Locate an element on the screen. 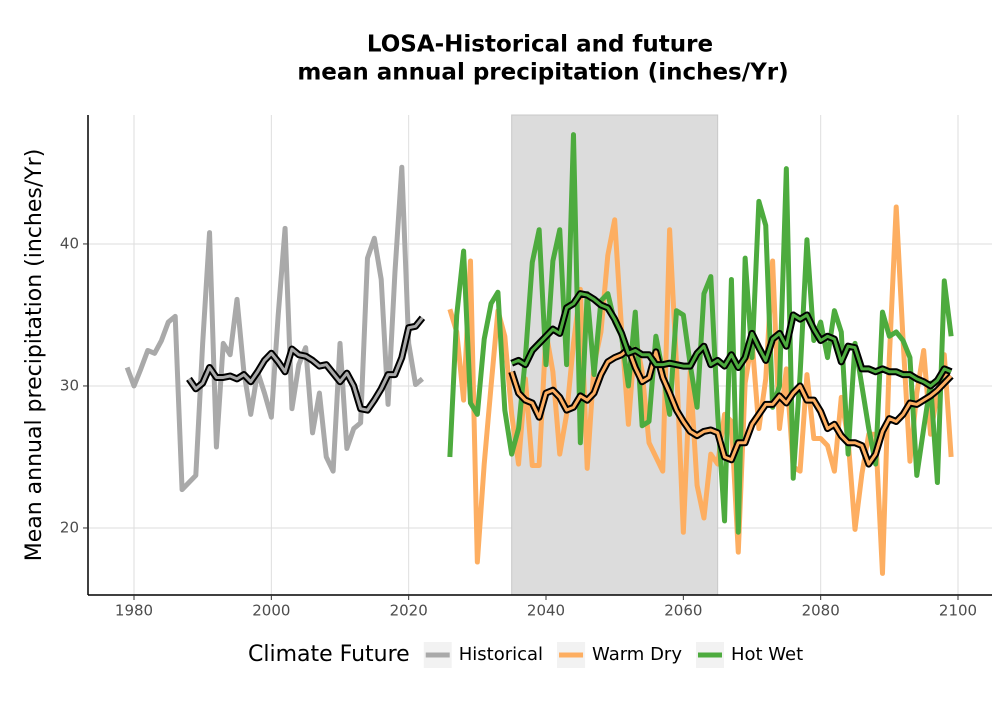 Image resolution: width=1000 pixels, height=704 pixels. legend-label: Hot Wet is located at coordinates (767, 654).